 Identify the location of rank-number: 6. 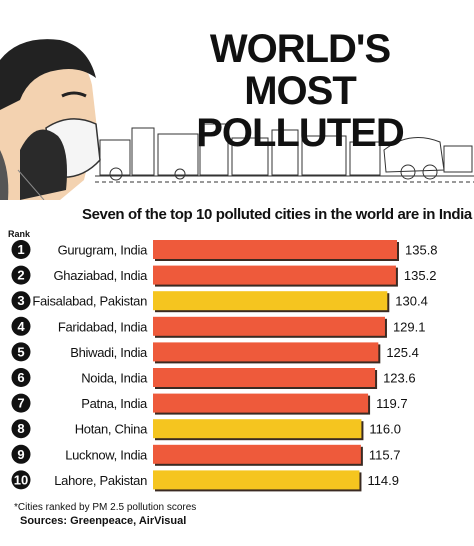
(20, 377).